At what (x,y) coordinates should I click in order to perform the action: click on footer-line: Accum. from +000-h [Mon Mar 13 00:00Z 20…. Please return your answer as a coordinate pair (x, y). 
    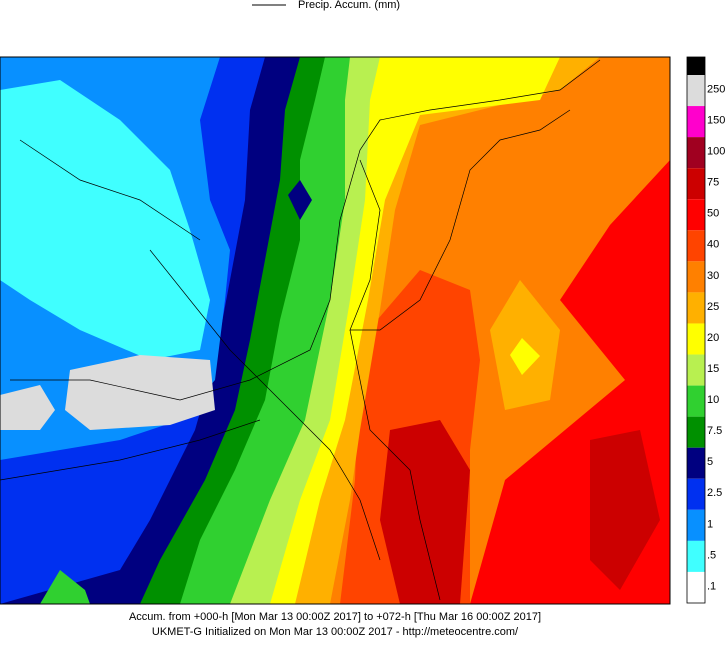
    Looking at the image, I should click on (335, 617).